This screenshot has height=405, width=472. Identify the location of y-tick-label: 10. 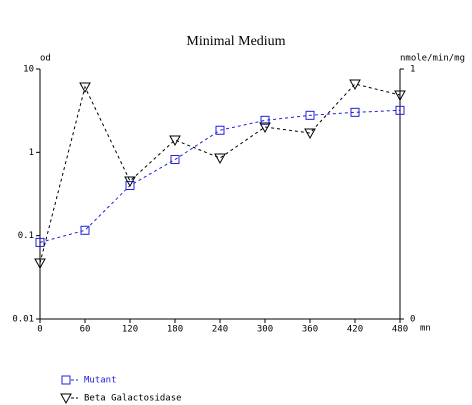
(28, 70).